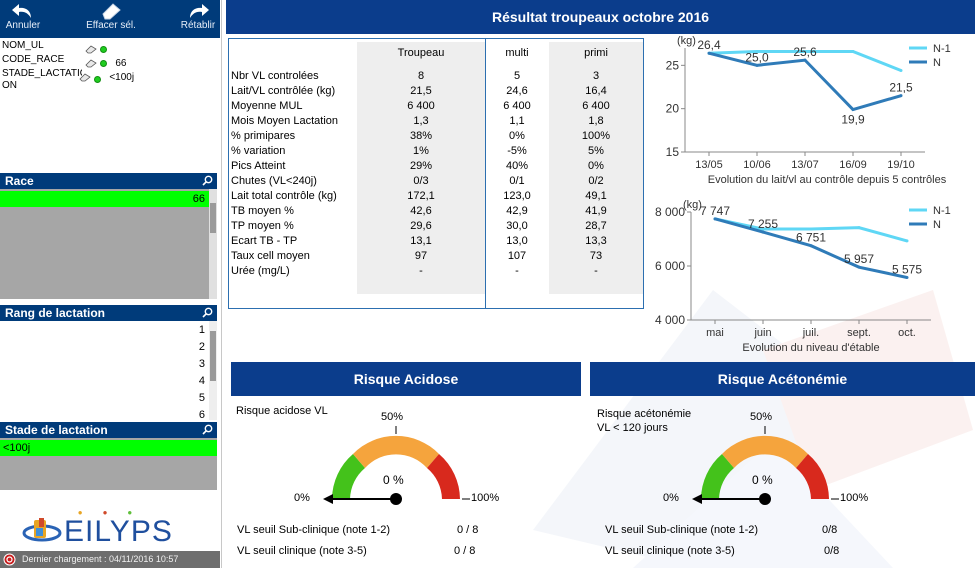 Image resolution: width=975 pixels, height=568 pixels. What do you see at coordinates (421, 226) in the screenshot?
I see `cell-troupeau: 29,6` at bounding box center [421, 226].